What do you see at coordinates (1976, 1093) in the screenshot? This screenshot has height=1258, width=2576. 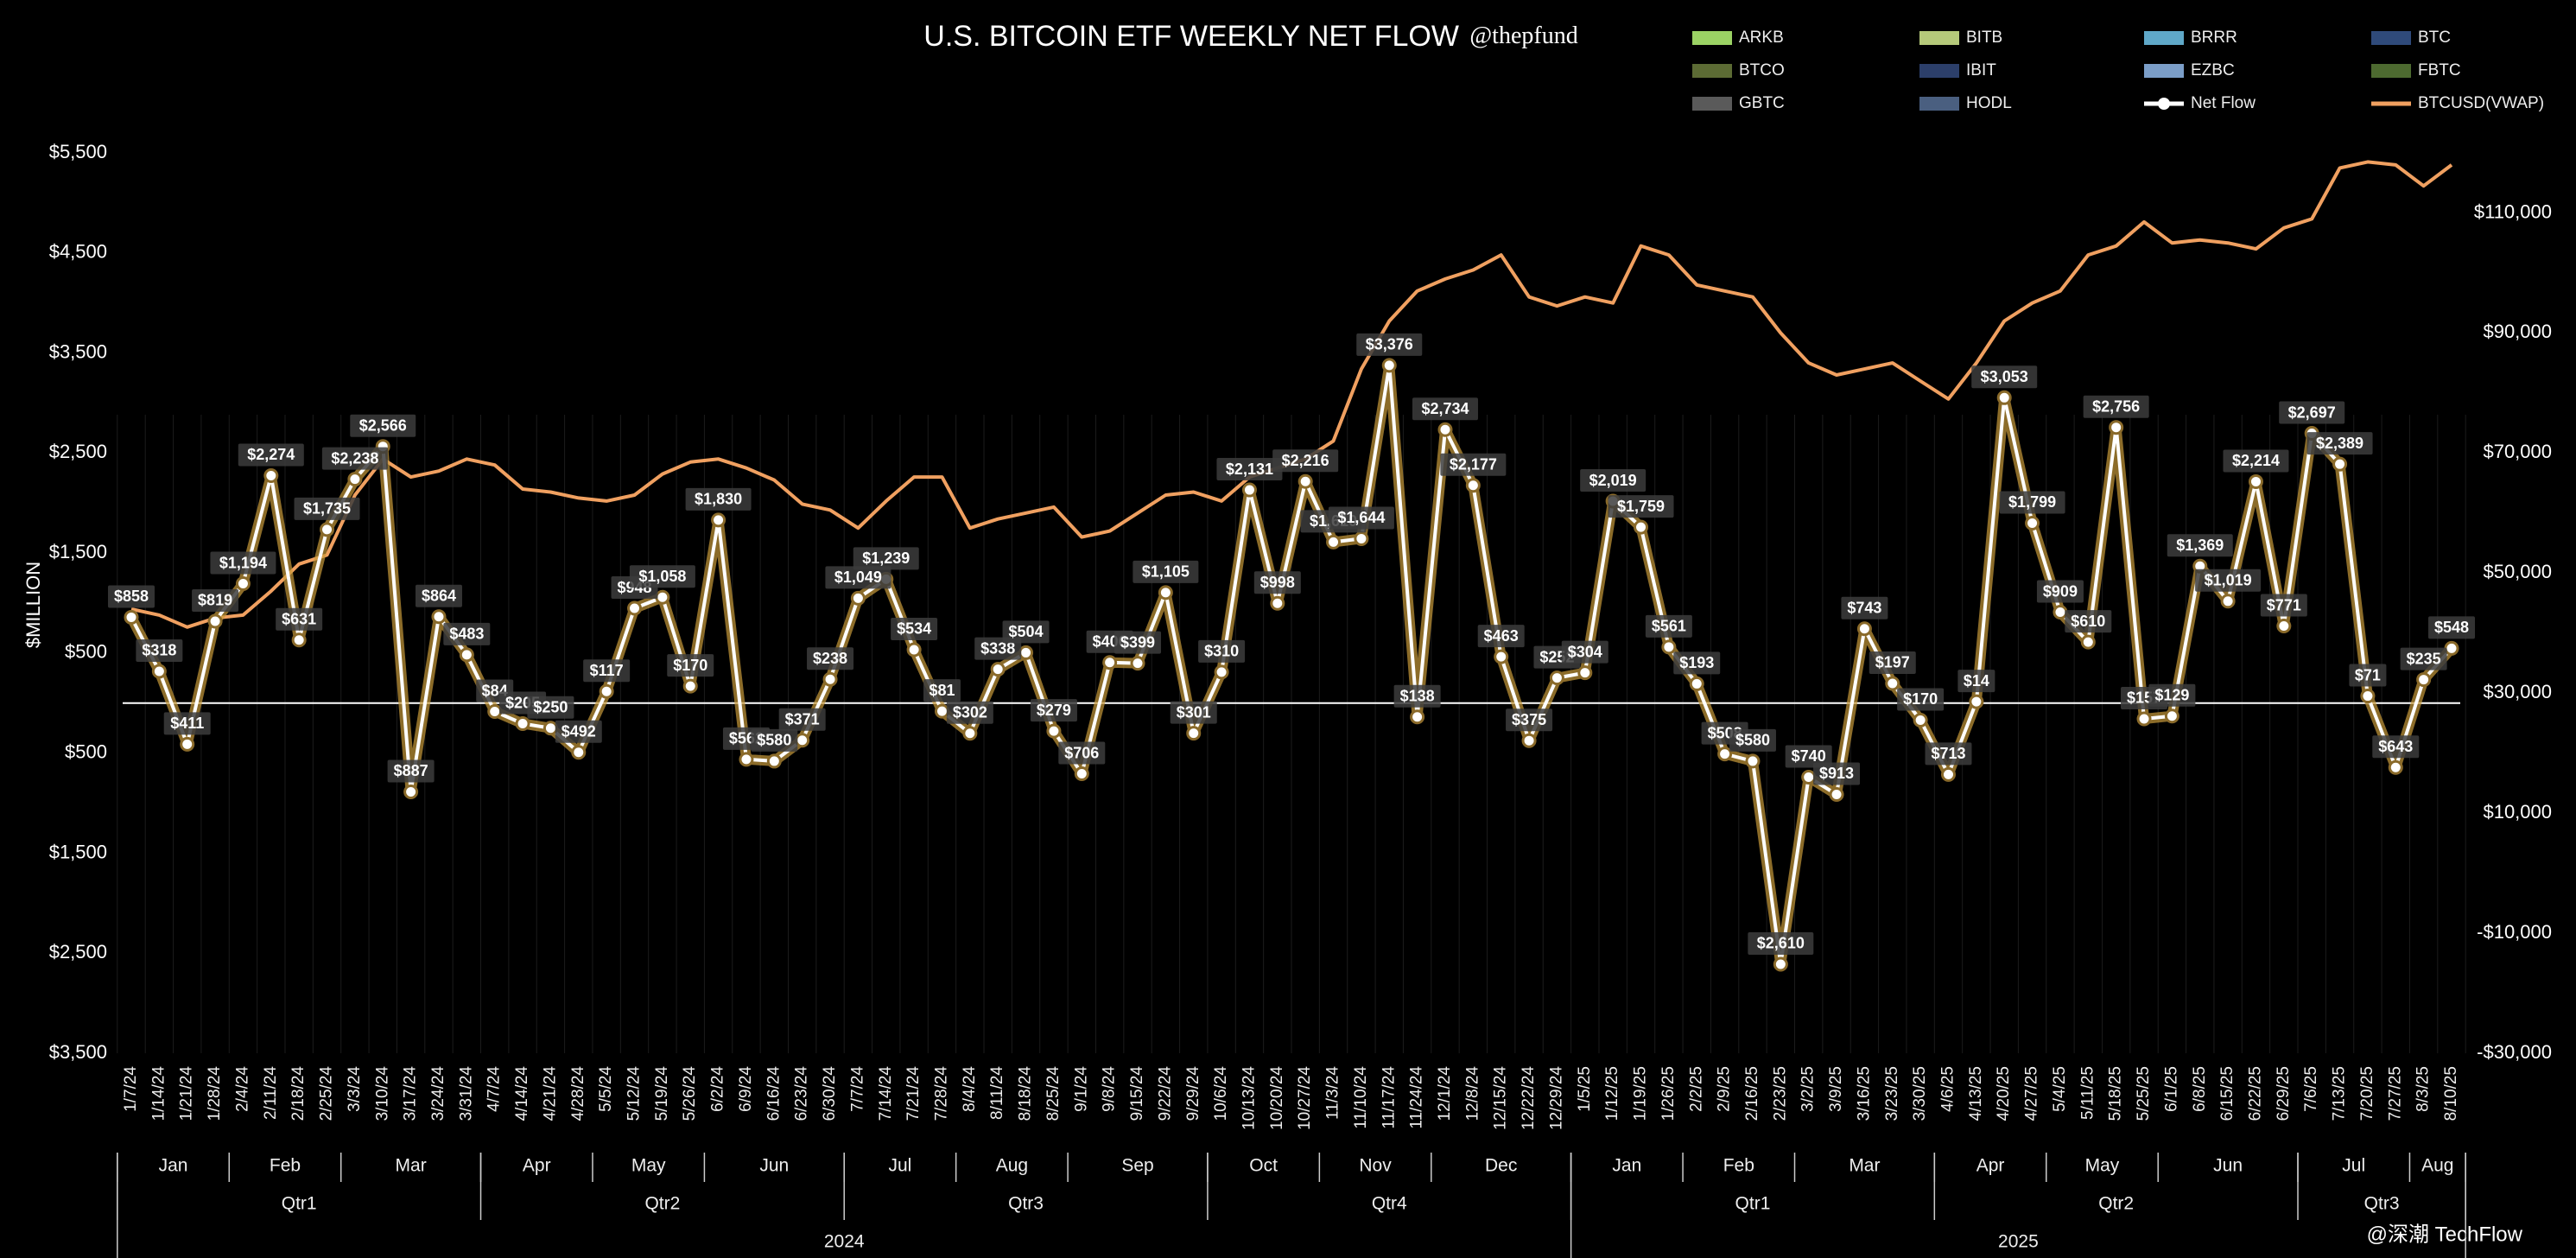 I see `x-tick-label: 4/13/25` at bounding box center [1976, 1093].